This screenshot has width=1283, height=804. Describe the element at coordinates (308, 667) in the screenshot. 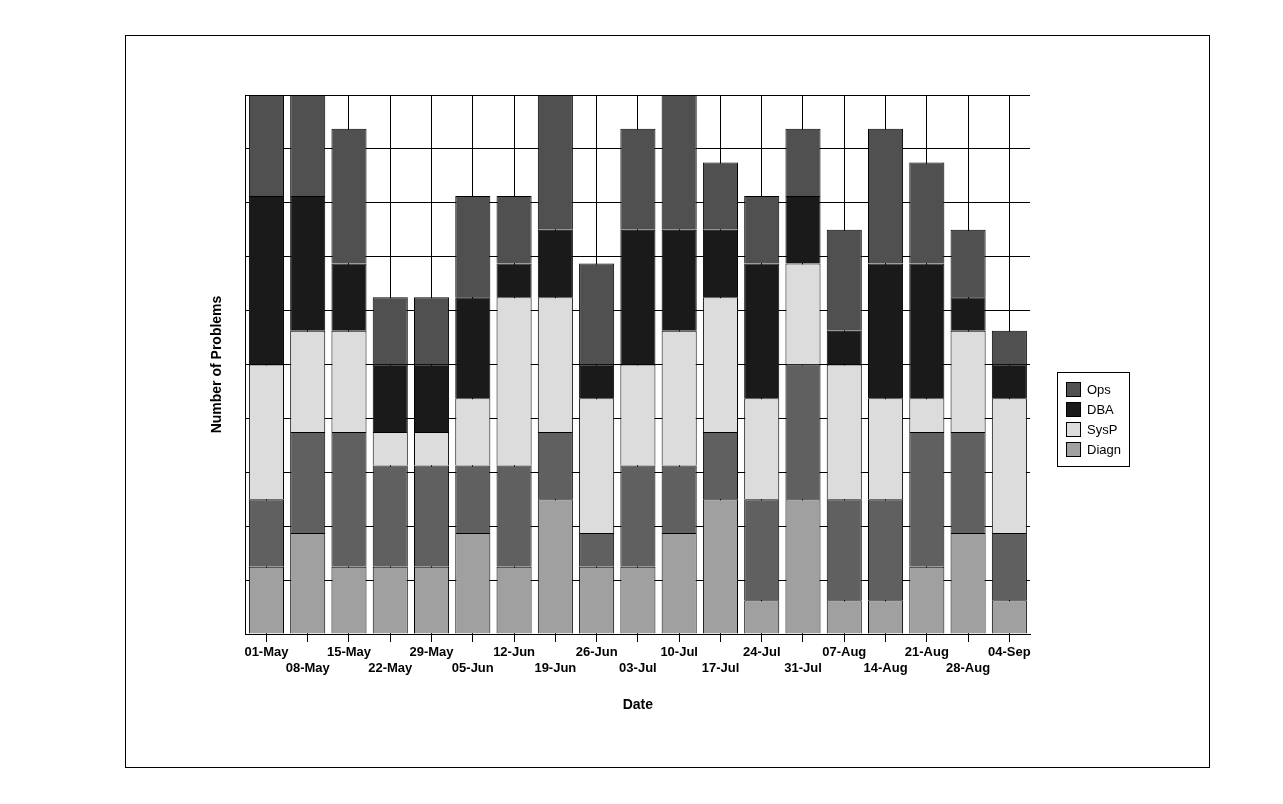

I see `x-tick-label: 08-May` at that location.